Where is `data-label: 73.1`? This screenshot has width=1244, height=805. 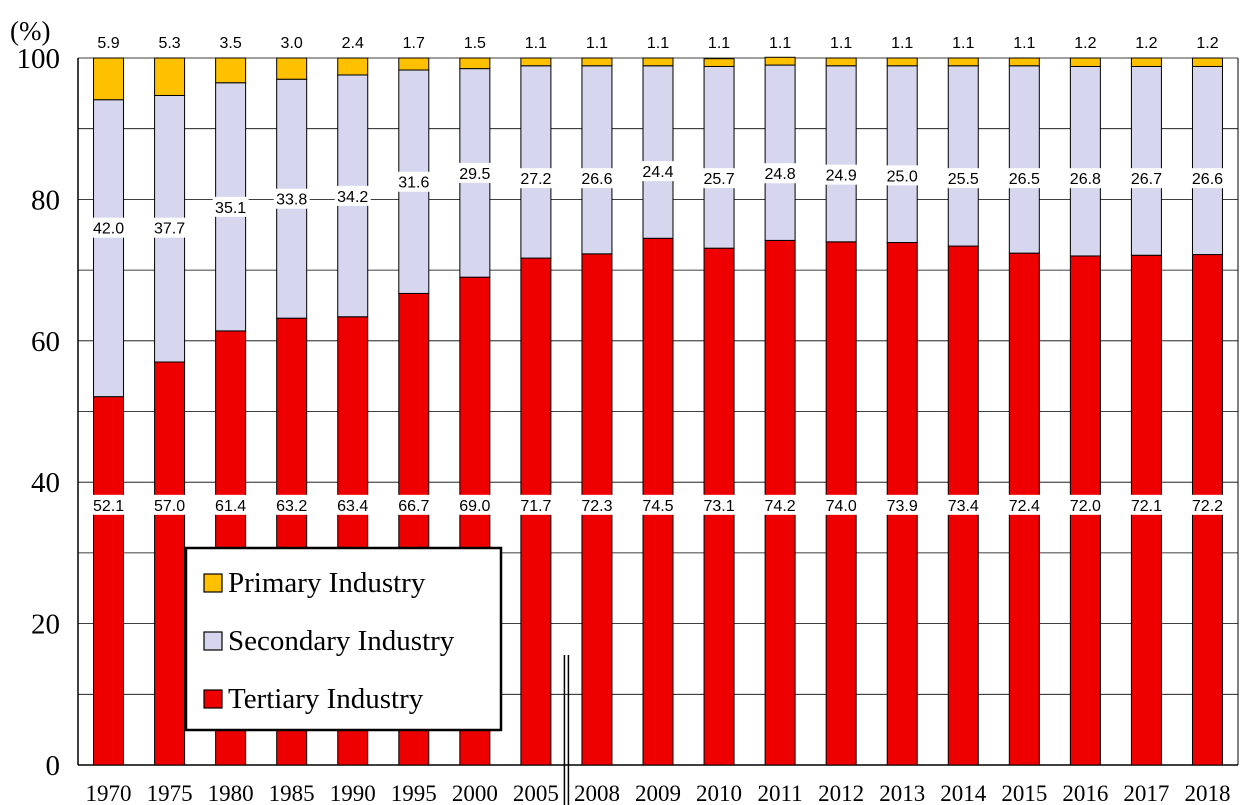
data-label: 73.1 is located at coordinates (718, 506).